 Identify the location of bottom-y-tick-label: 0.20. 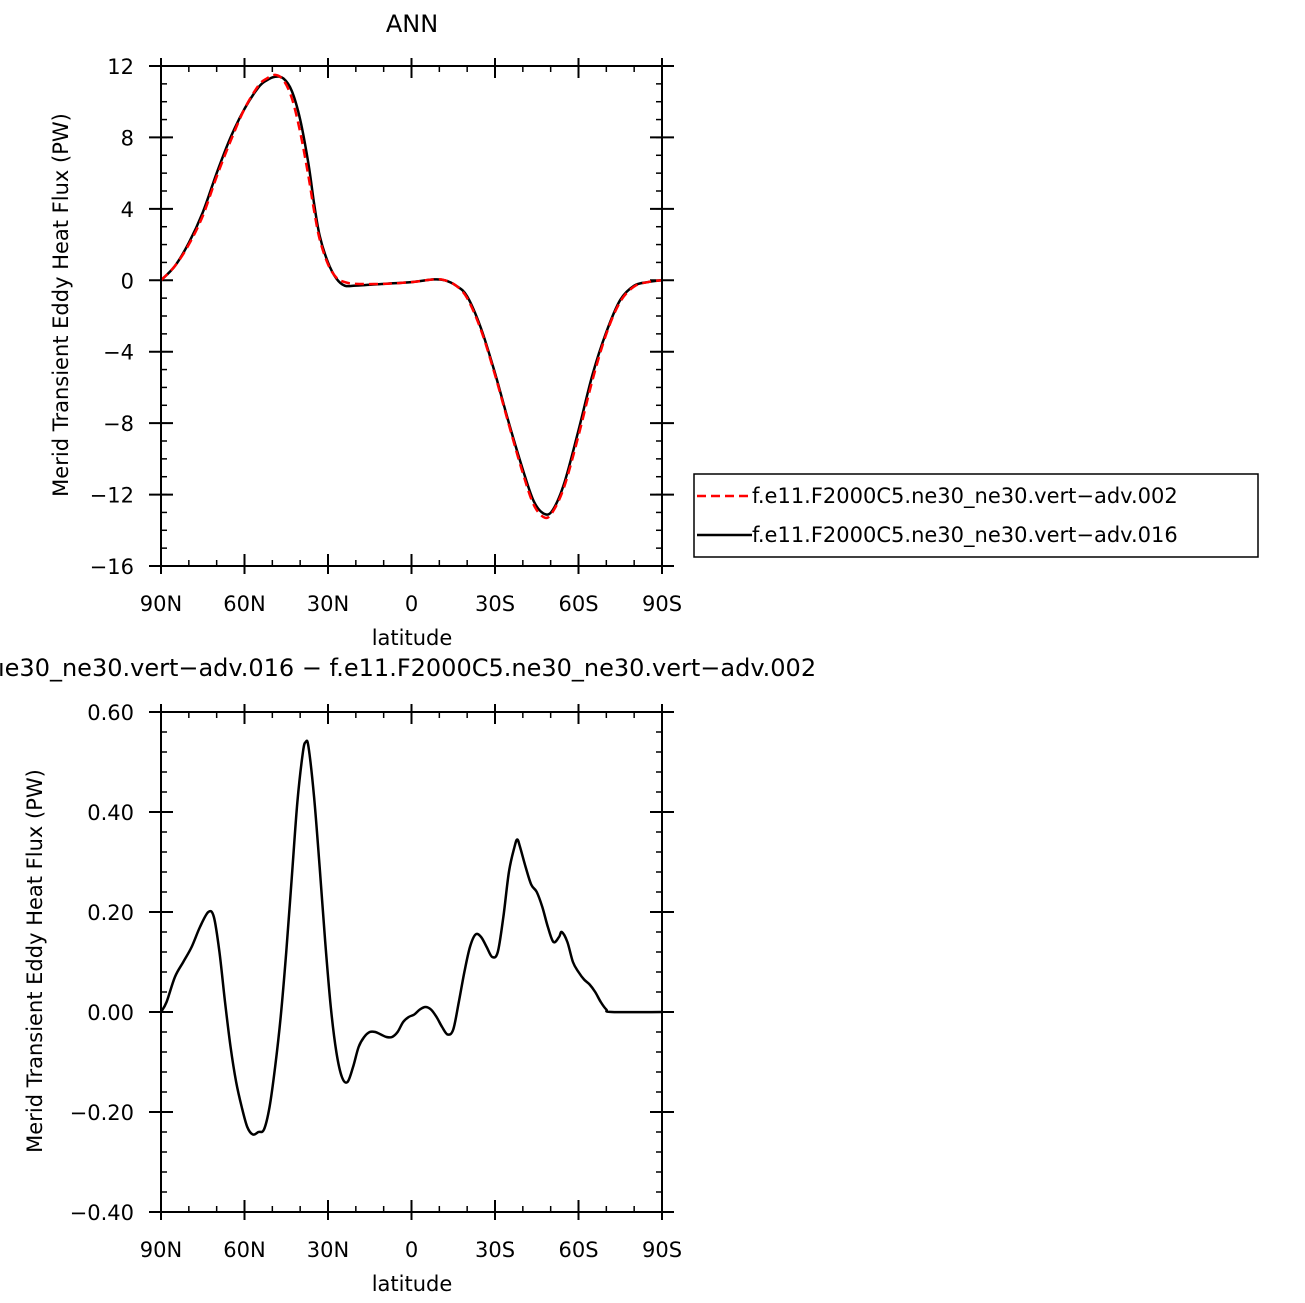
(110, 913).